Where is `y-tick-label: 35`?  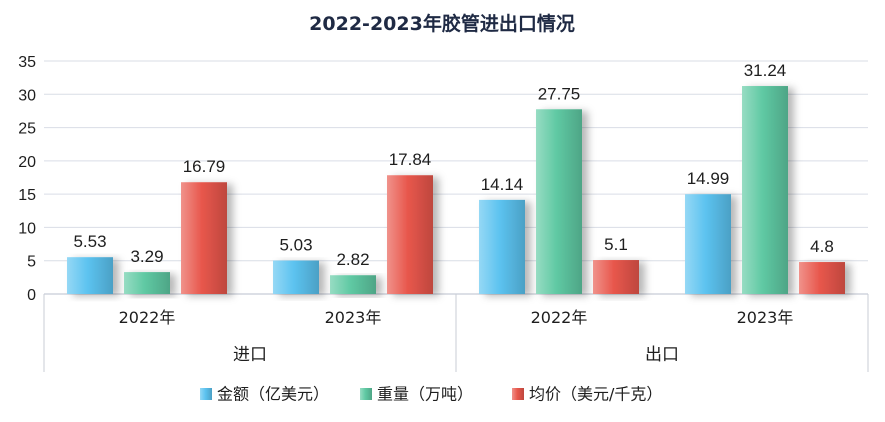
y-tick-label: 35 is located at coordinates (27, 62).